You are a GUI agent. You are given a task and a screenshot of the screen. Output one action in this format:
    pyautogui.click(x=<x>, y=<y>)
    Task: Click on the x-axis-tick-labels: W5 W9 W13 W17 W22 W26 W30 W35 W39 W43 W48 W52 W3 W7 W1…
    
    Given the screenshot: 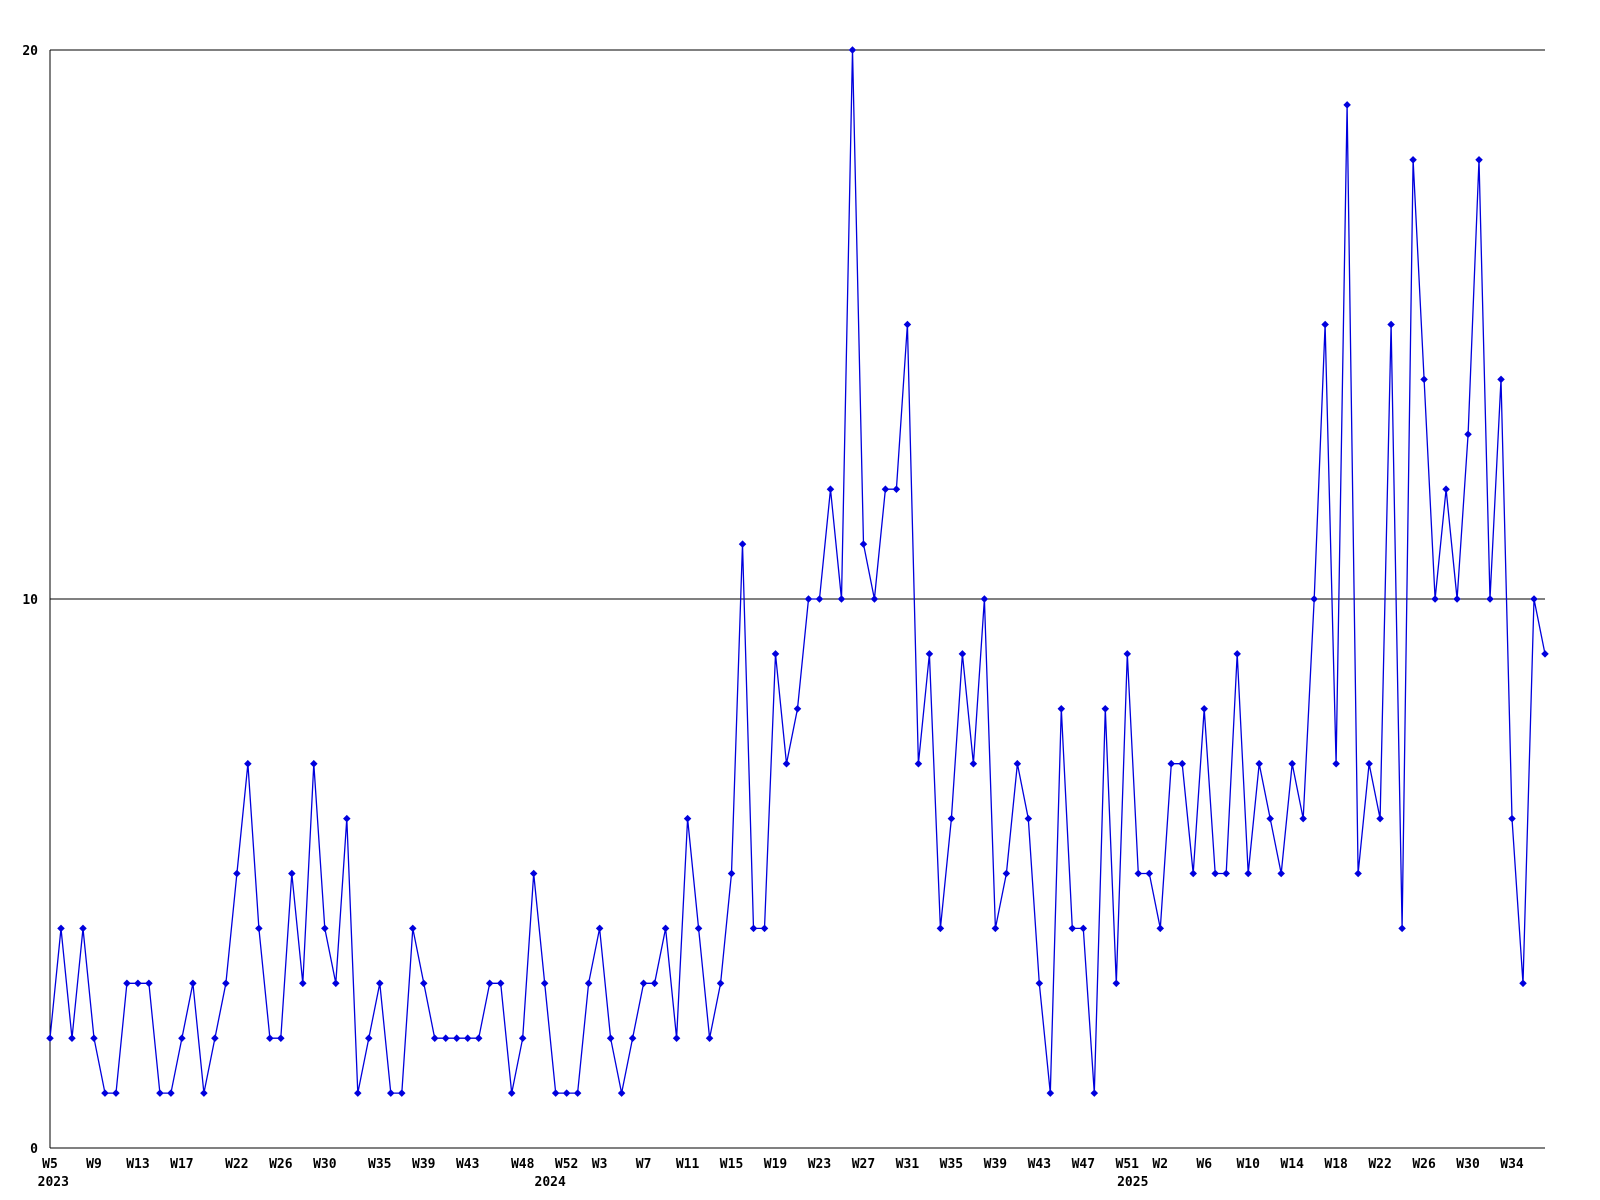 What is the action you would take?
    pyautogui.click(x=783, y=1164)
    